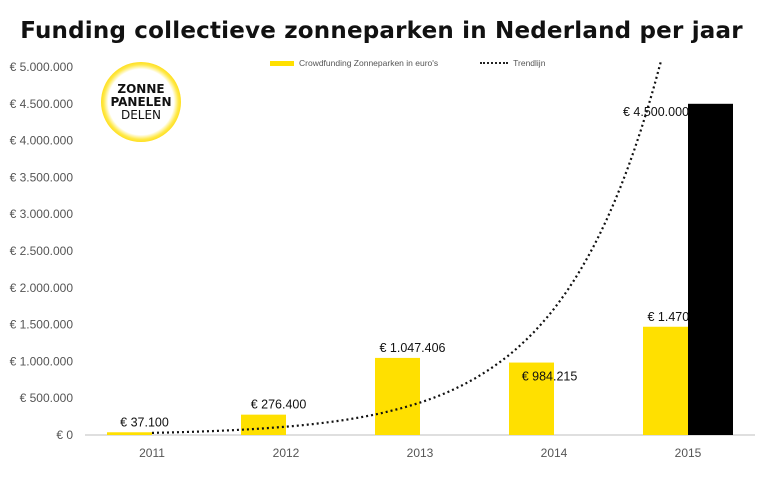 Image resolution: width=763 pixels, height=501 pixels. Describe the element at coordinates (42, 104) in the screenshot. I see `y-tick-label: € 4.500.000` at that location.